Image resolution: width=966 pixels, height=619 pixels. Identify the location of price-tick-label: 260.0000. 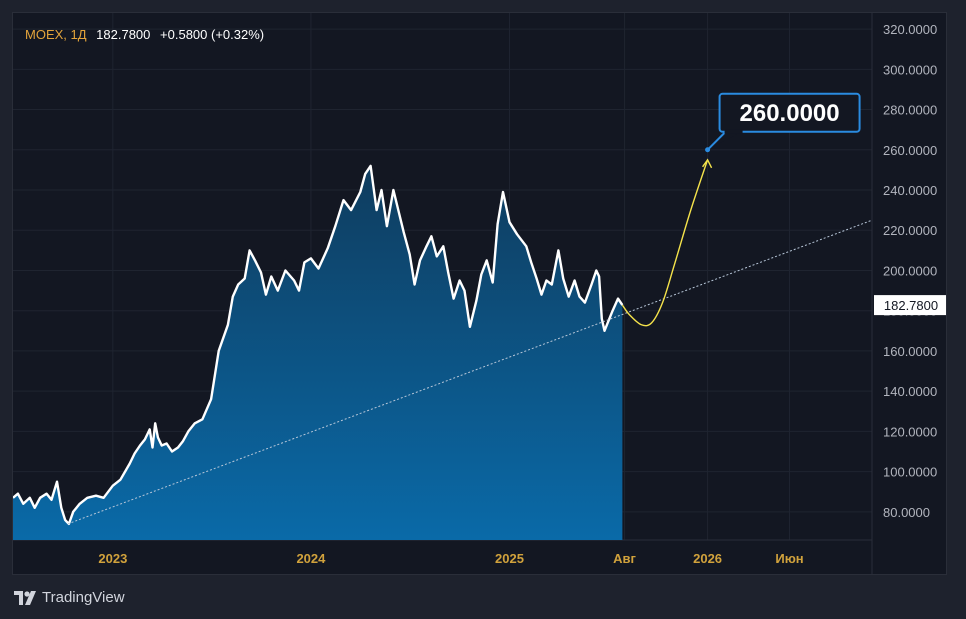
(910, 150).